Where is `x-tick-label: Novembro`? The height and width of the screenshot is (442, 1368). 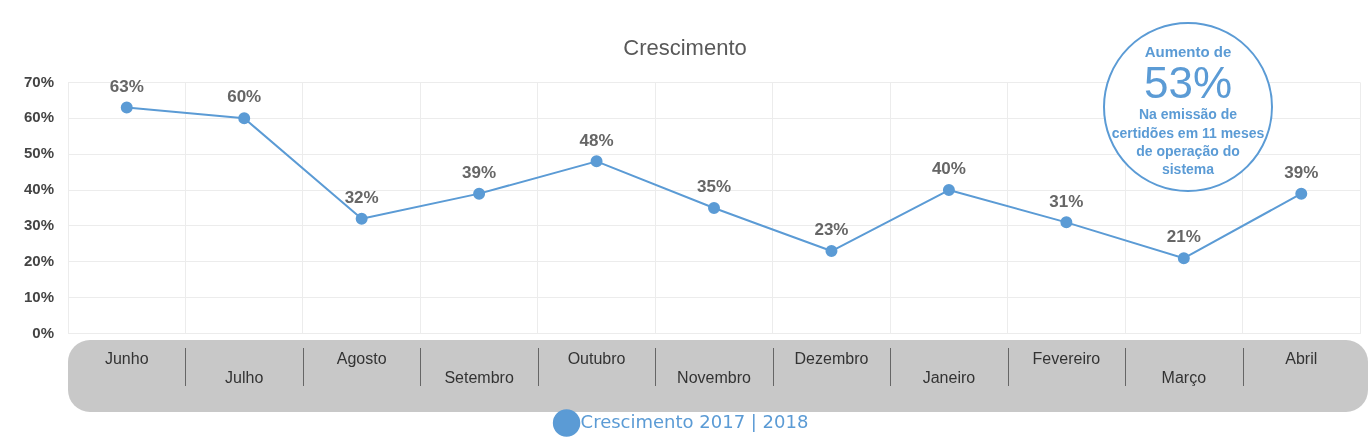
x-tick-label: Novembro is located at coordinates (714, 377).